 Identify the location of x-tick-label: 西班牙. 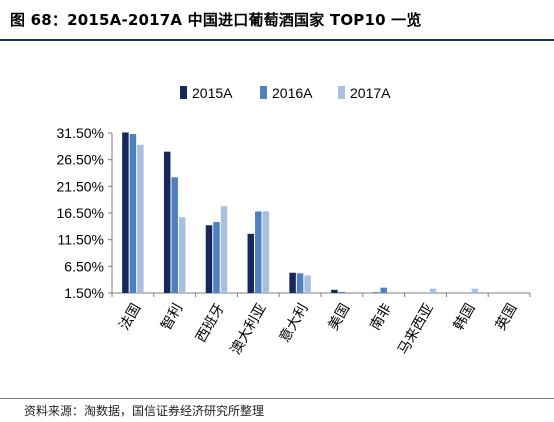
(209, 323).